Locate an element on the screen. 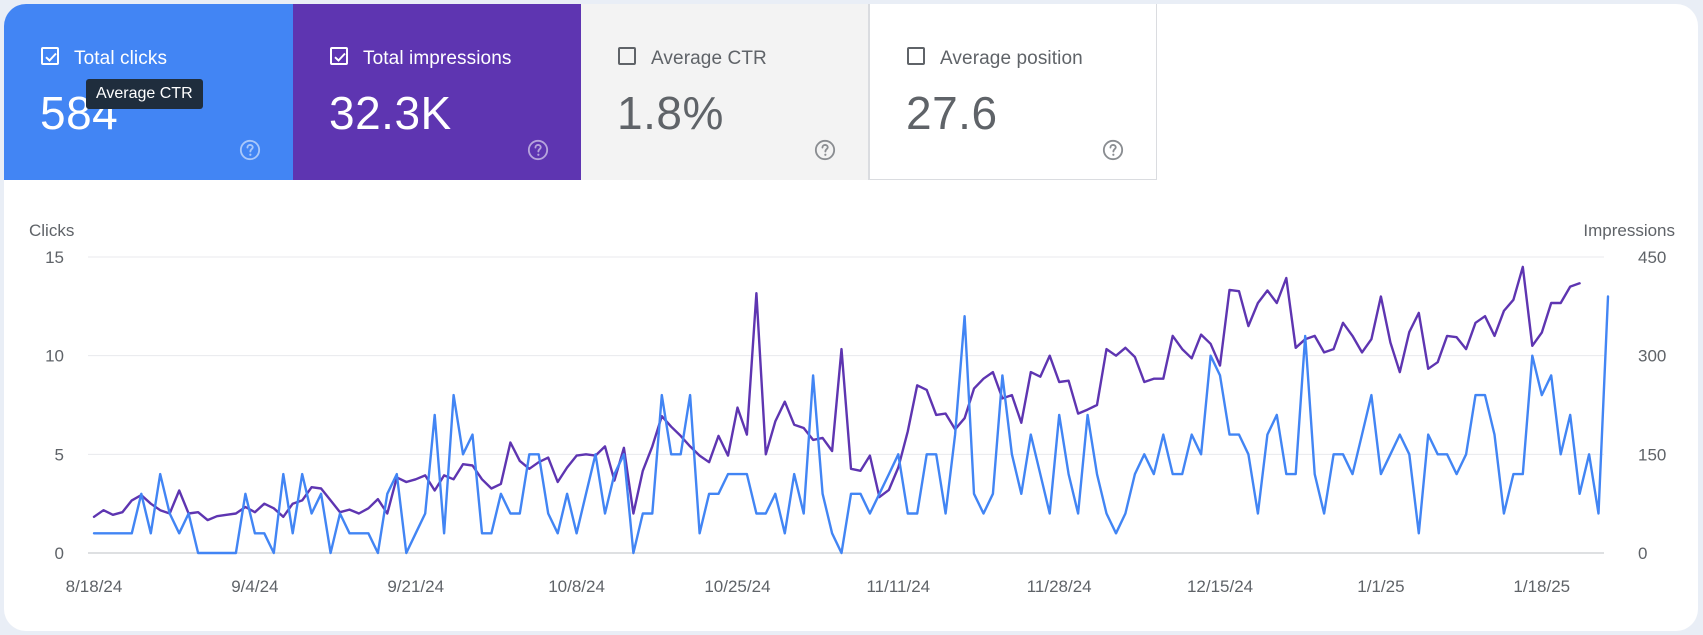  y-right-tick-label: 300 is located at coordinates (1652, 356).